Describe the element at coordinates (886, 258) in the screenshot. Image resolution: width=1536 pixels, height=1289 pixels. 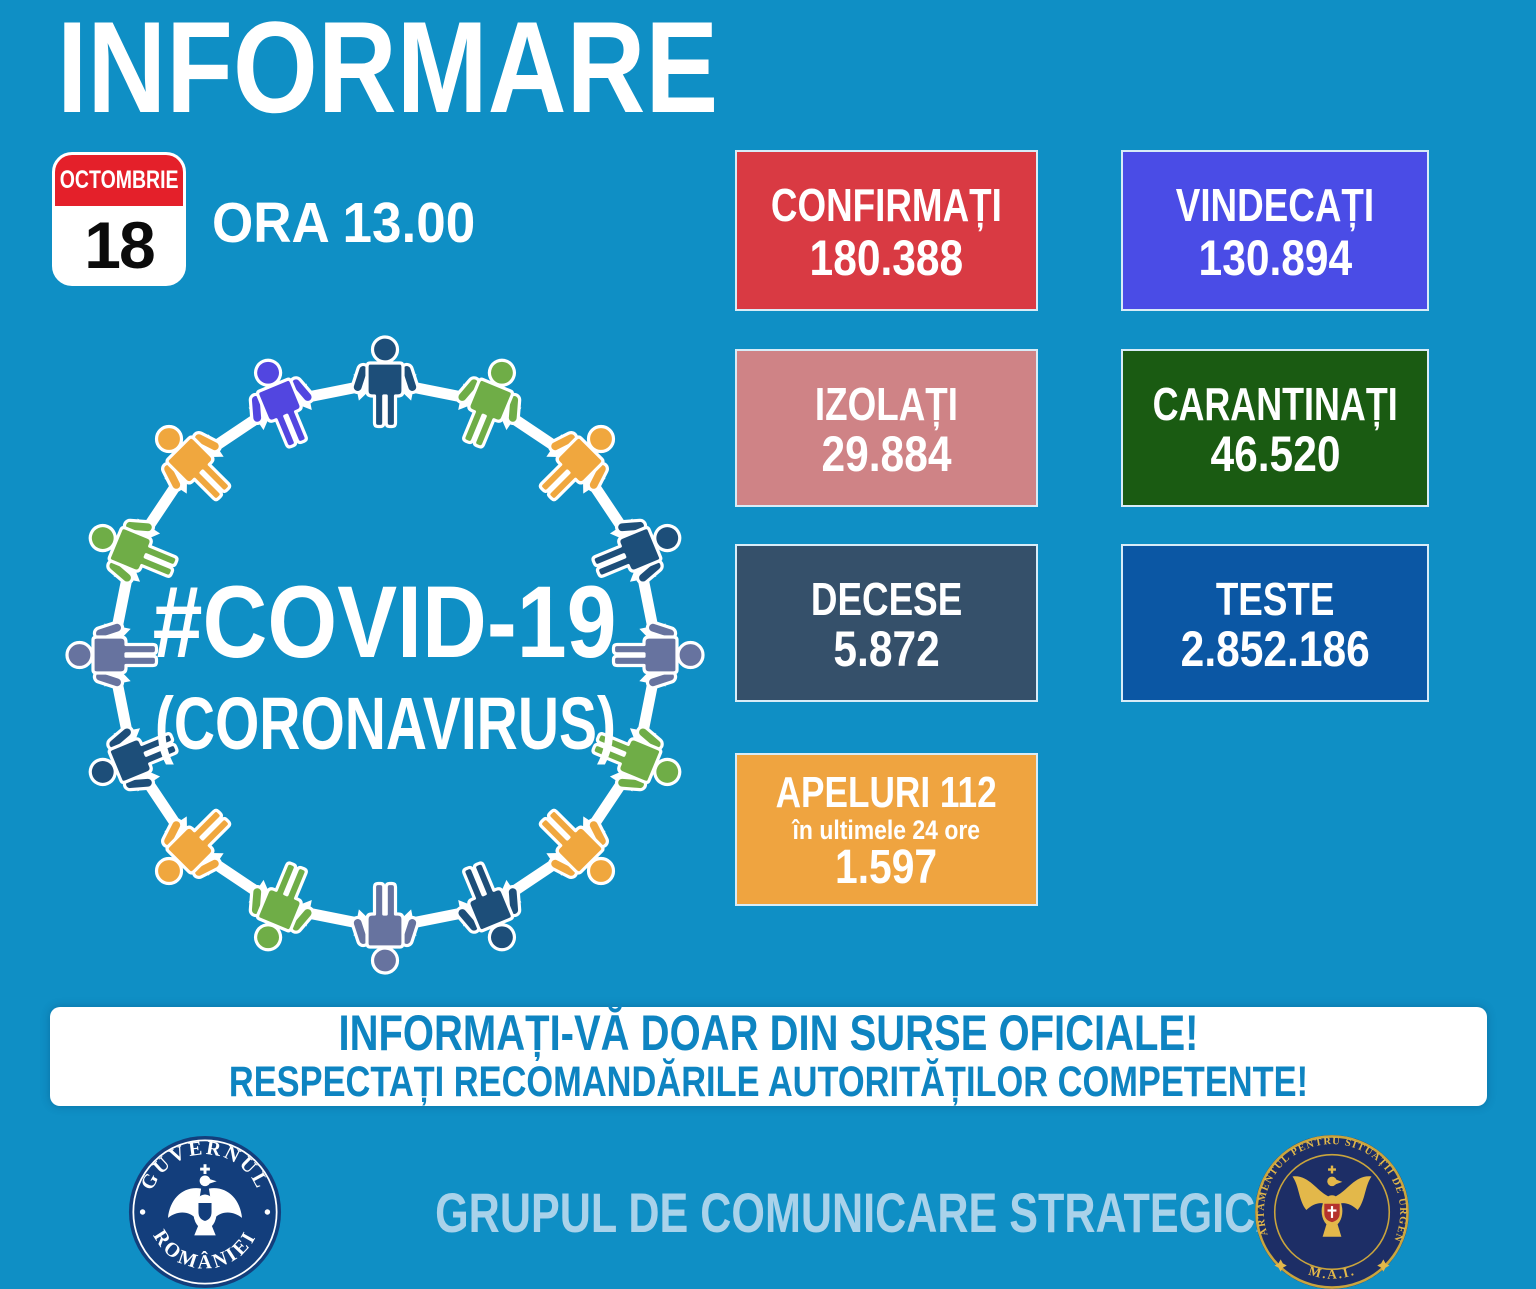
I see `stat-value: 180.388` at that location.